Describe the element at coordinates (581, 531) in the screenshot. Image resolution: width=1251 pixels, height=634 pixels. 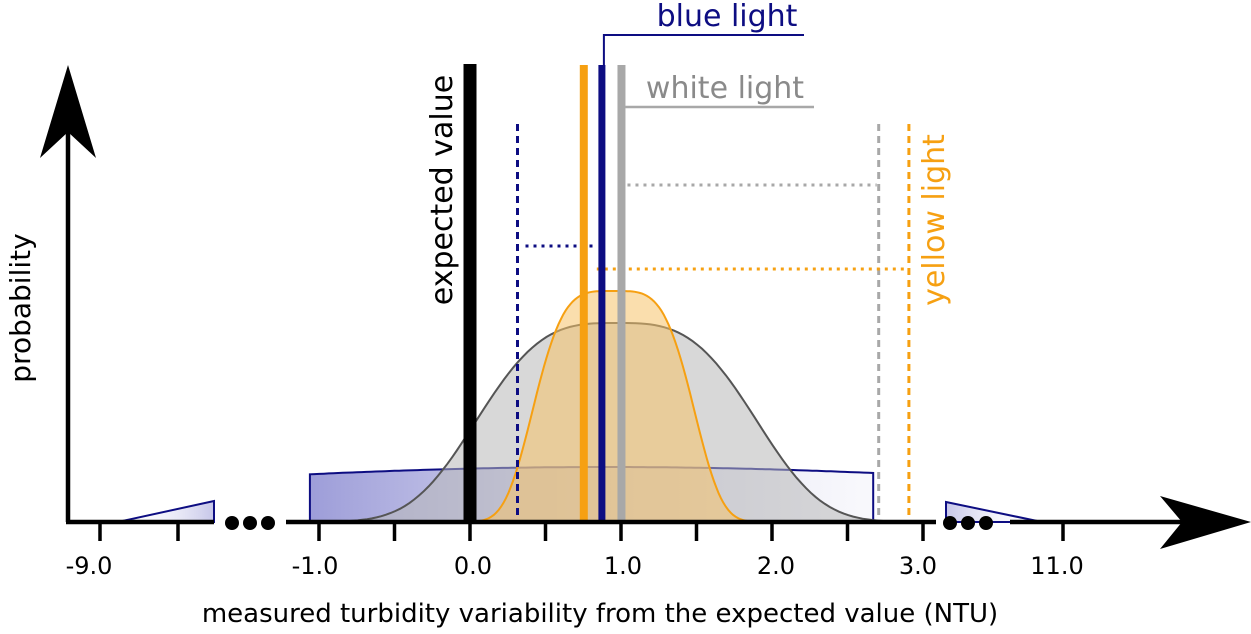
I see `x-ticks` at that location.